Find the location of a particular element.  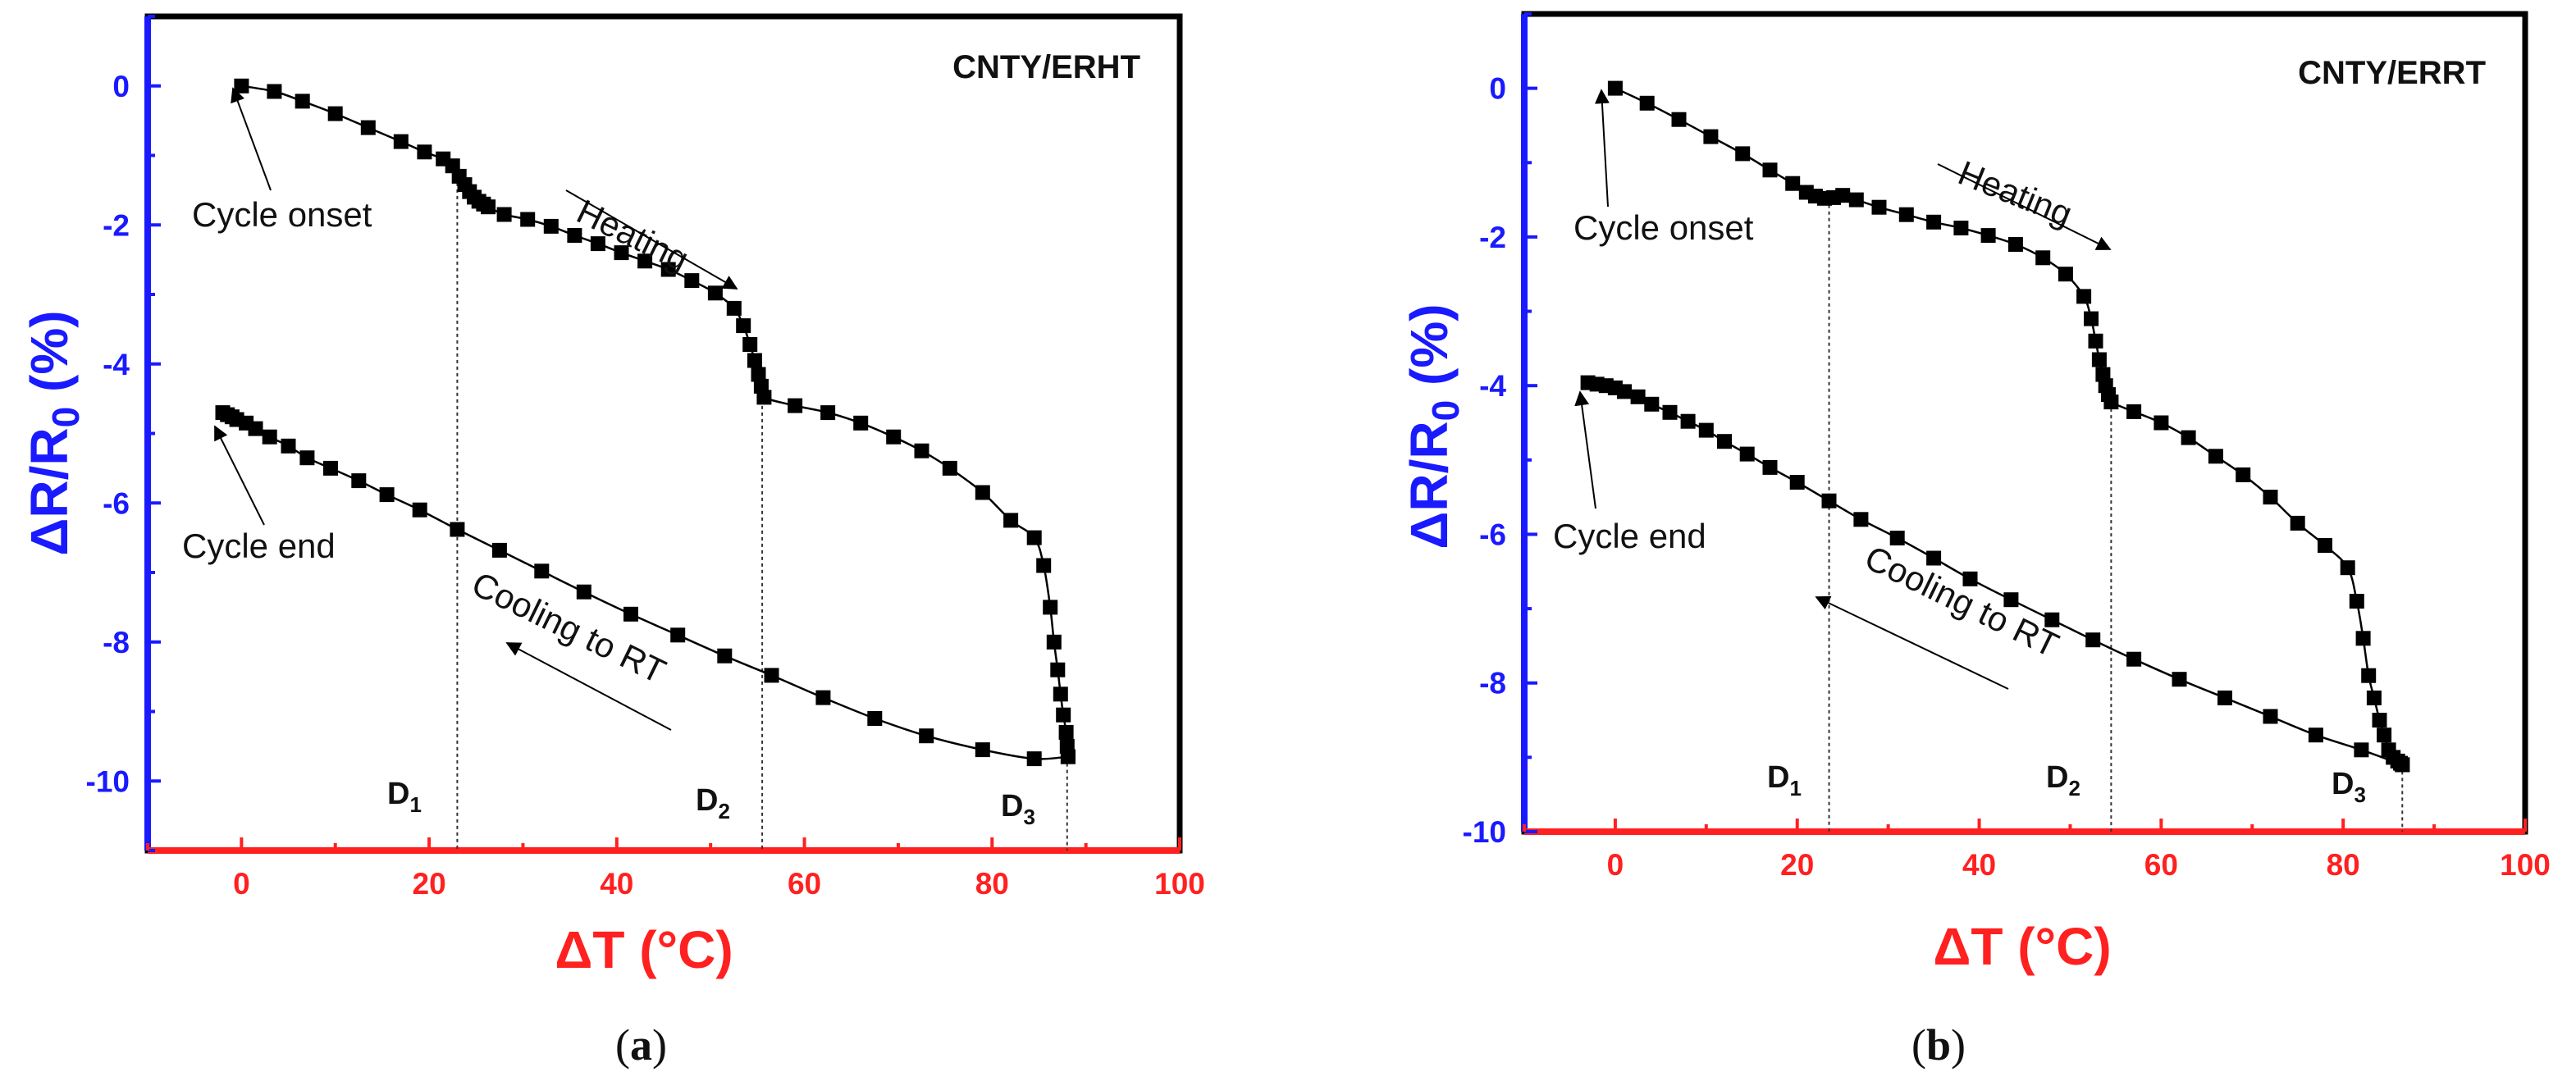

annotation-arrow-cooling is located at coordinates (588, 686).